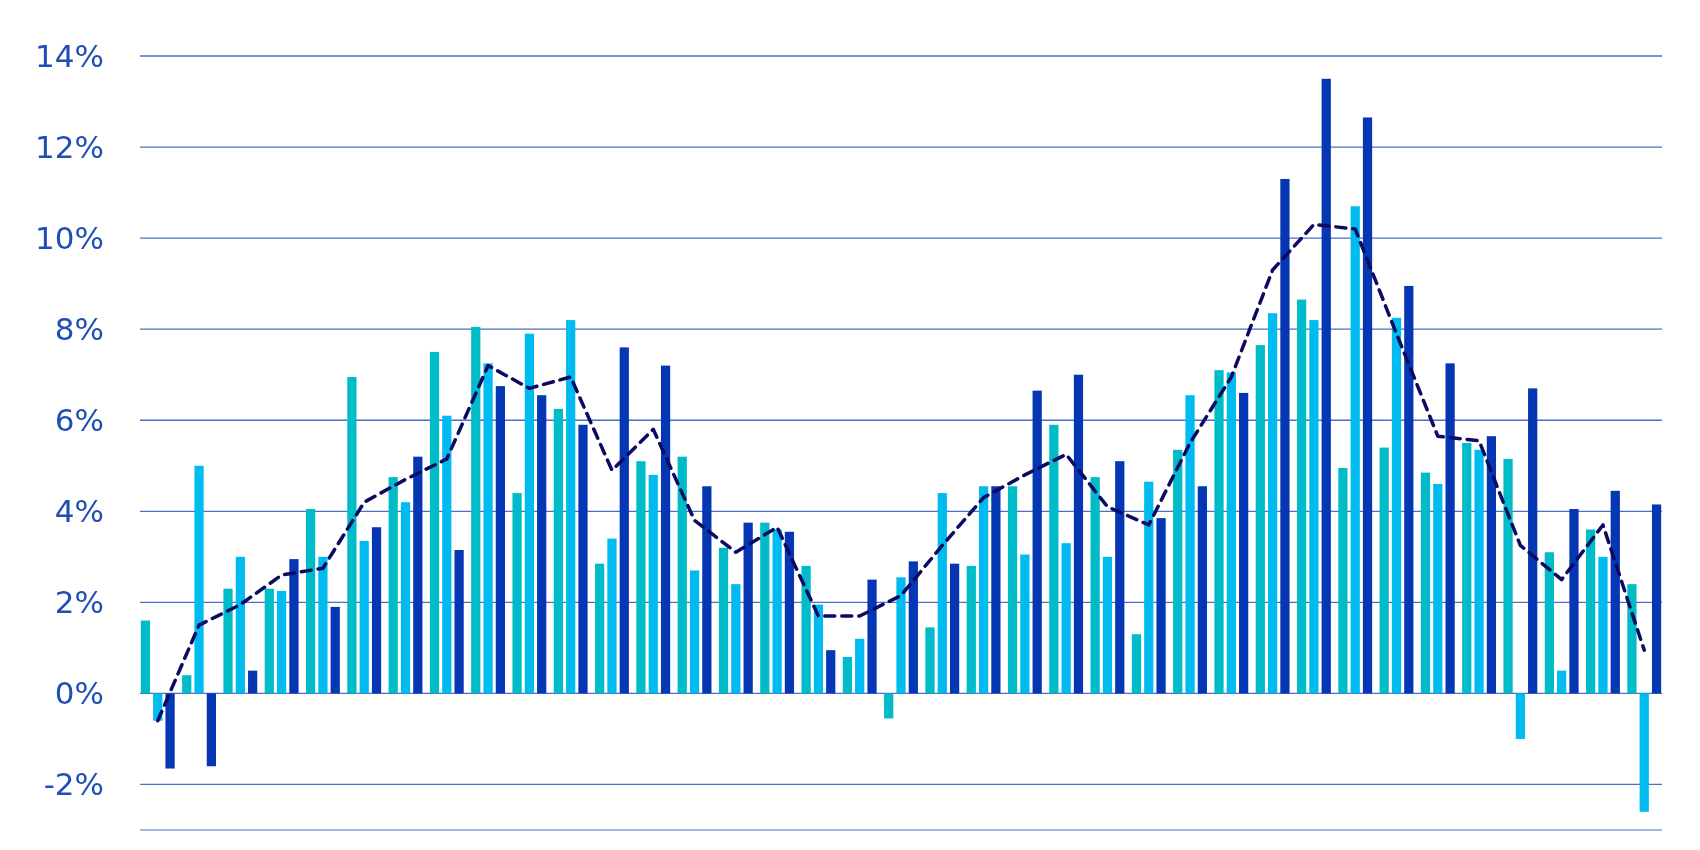  I want to click on y-tick-label: 12%, so click(69, 146).